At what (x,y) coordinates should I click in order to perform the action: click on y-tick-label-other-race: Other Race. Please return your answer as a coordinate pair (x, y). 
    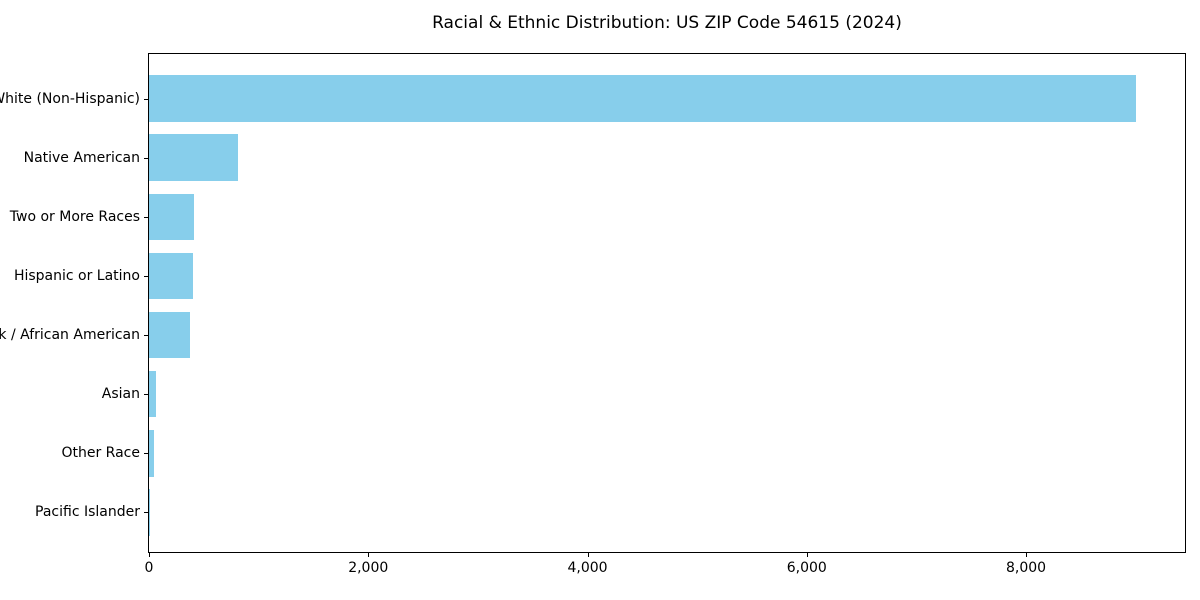
    Looking at the image, I should click on (100, 453).